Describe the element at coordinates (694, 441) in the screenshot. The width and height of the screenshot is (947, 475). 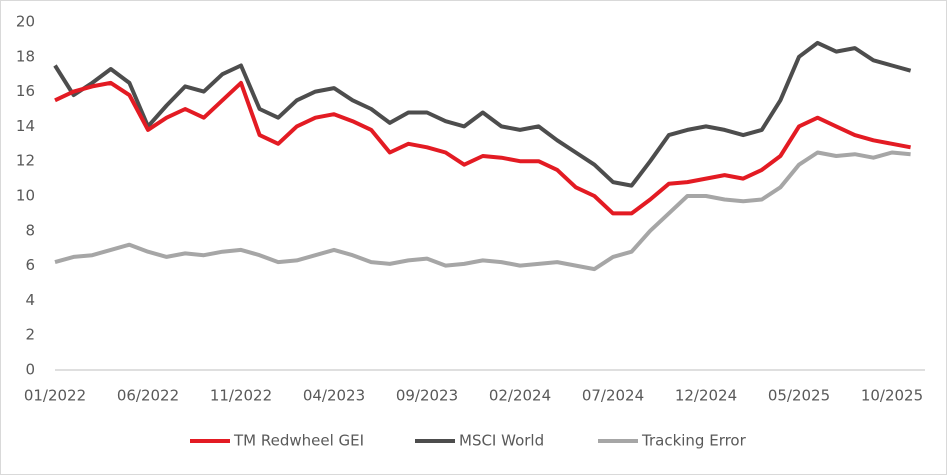
I see `legend-label: Tracking Error` at that location.